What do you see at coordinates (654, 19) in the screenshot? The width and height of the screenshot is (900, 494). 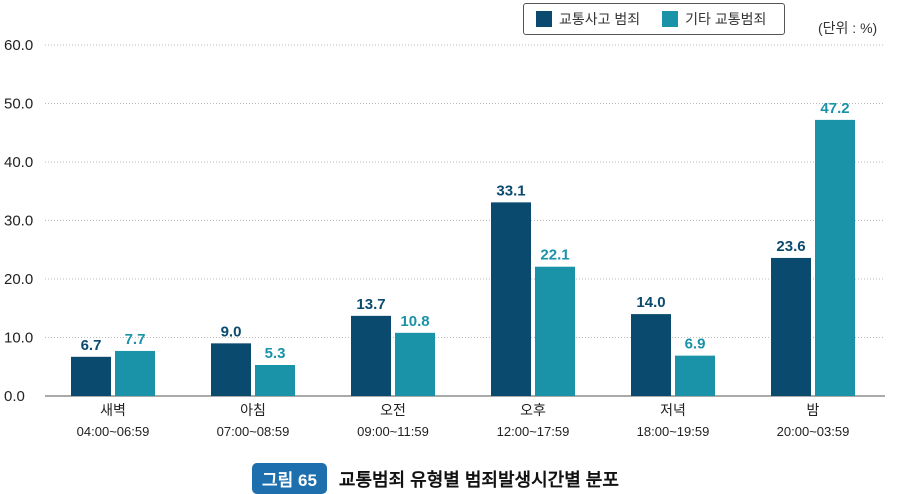 I see `legend: 교통사고 범죄 기타 교통범죄` at bounding box center [654, 19].